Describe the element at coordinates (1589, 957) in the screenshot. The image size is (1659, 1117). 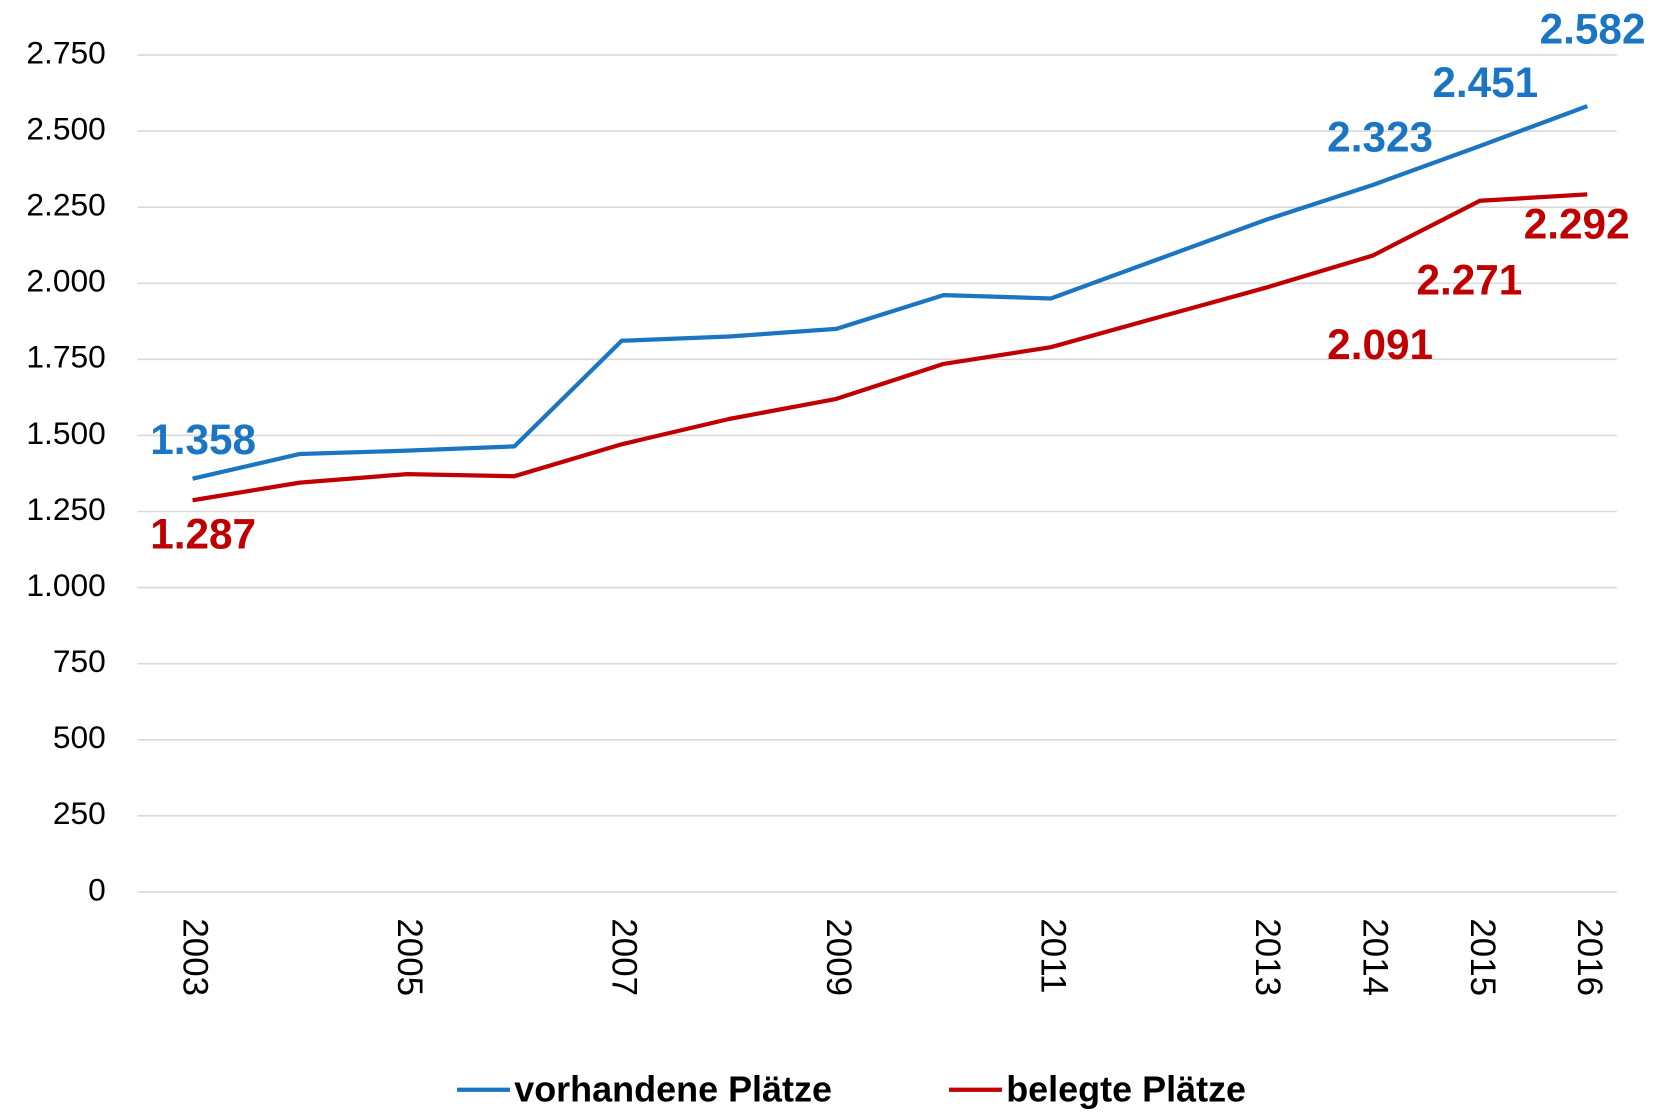
I see `x-tick-label: 2016` at that location.